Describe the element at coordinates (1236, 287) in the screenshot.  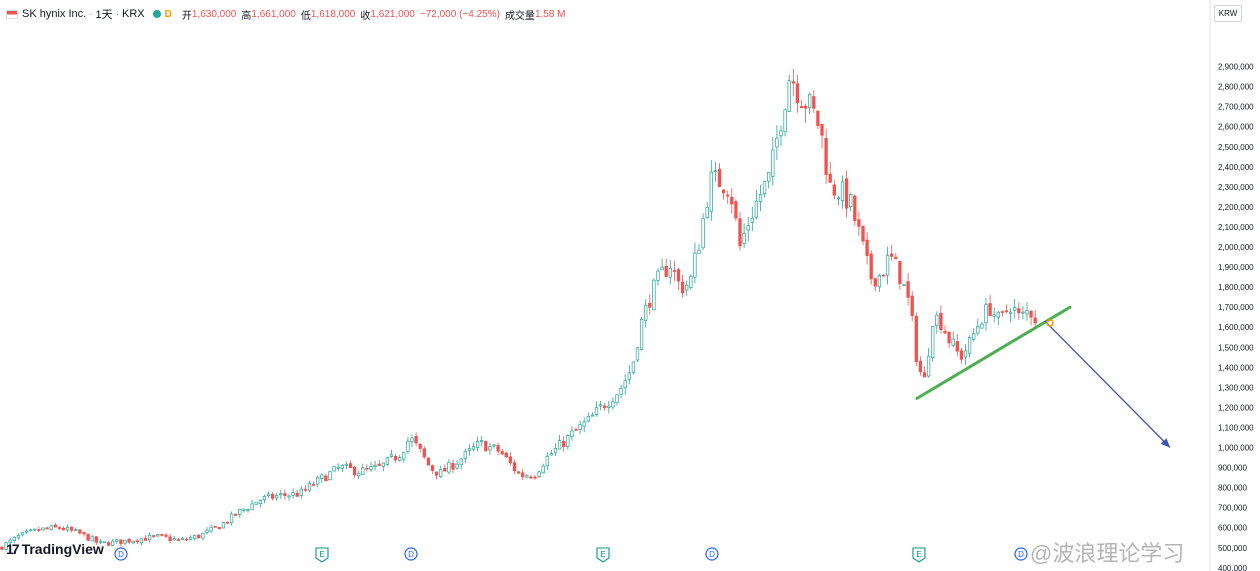
I see `y-tick-label: 1,800,000` at that location.